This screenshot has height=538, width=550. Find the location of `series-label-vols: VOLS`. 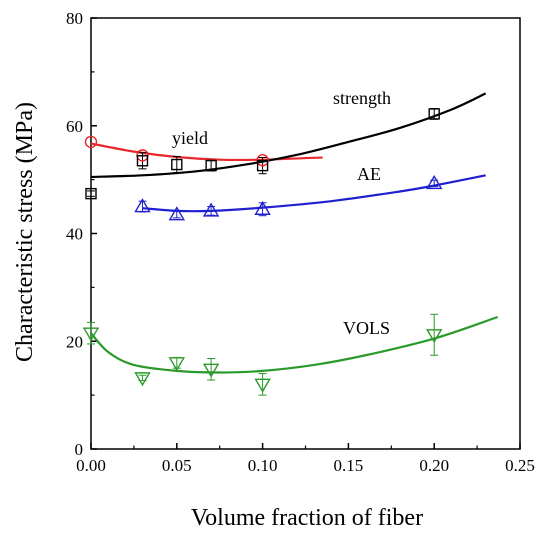

series-label-vols: VOLS is located at coordinates (366, 328).